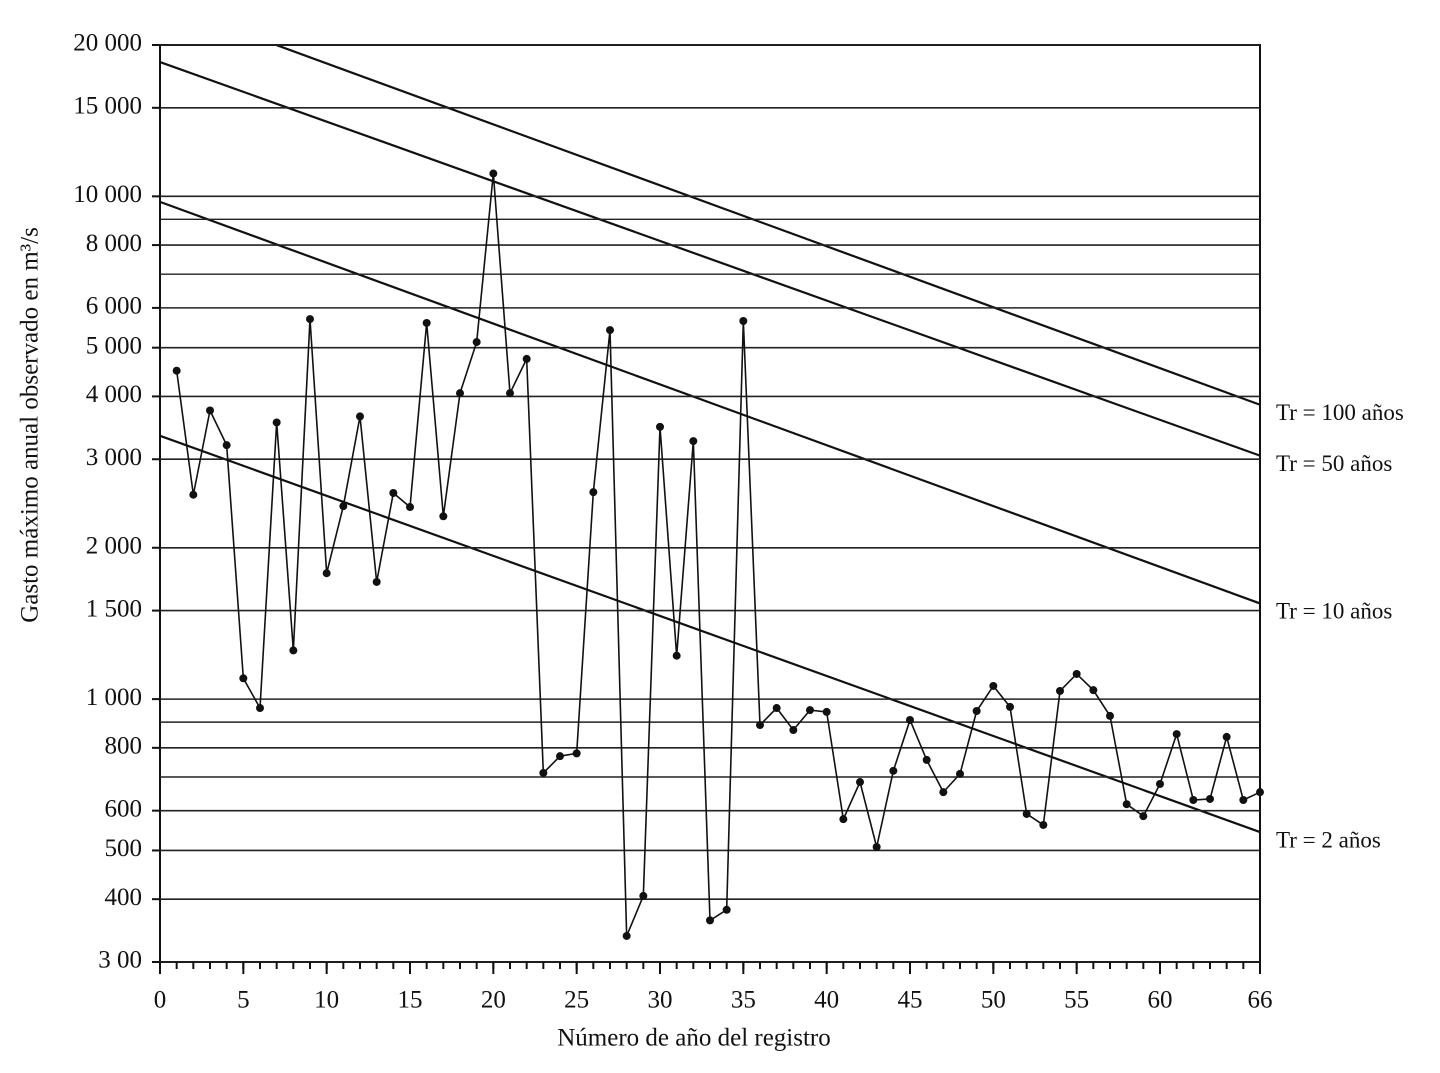  Describe the element at coordinates (1160, 1000) in the screenshot. I see `x-tick-label: 60` at that location.